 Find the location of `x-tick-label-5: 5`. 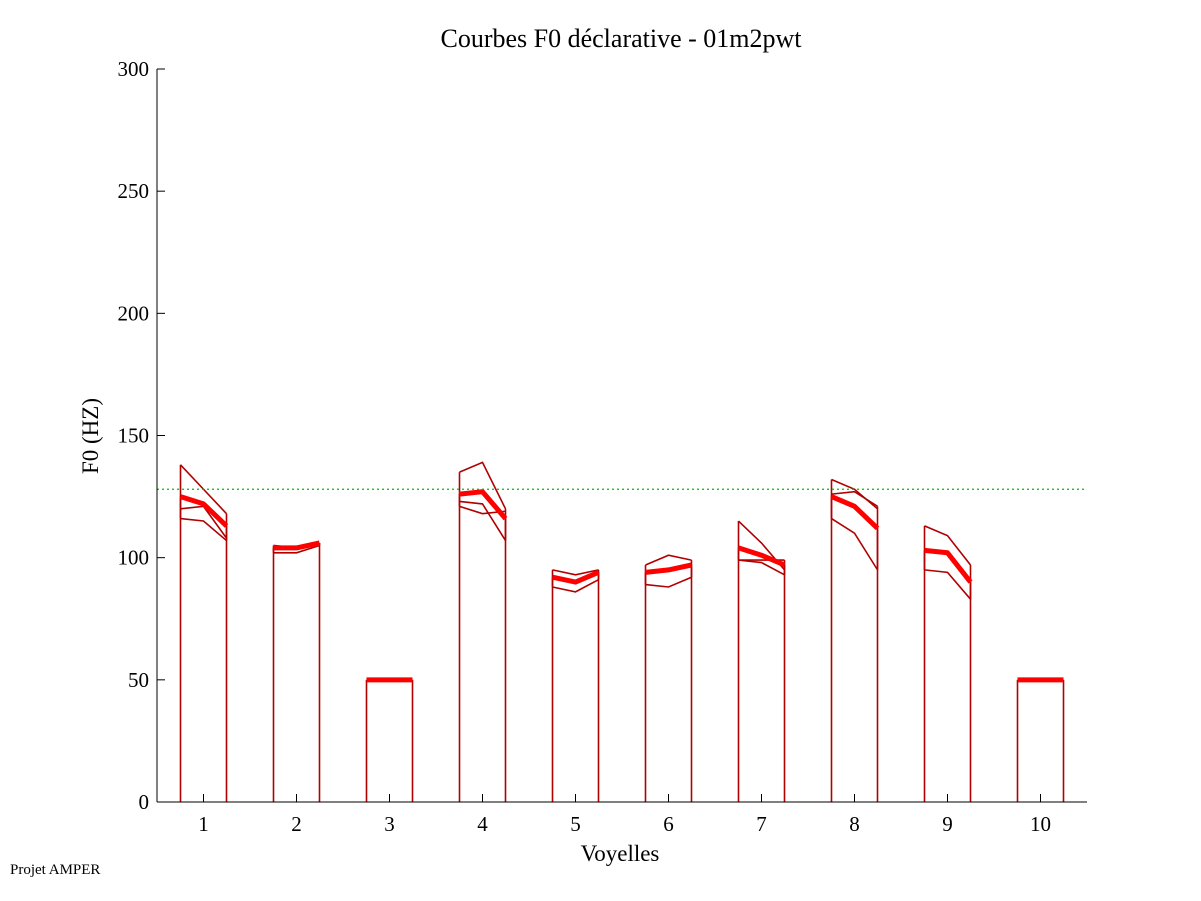

x-tick-label-5: 5 is located at coordinates (575, 824).